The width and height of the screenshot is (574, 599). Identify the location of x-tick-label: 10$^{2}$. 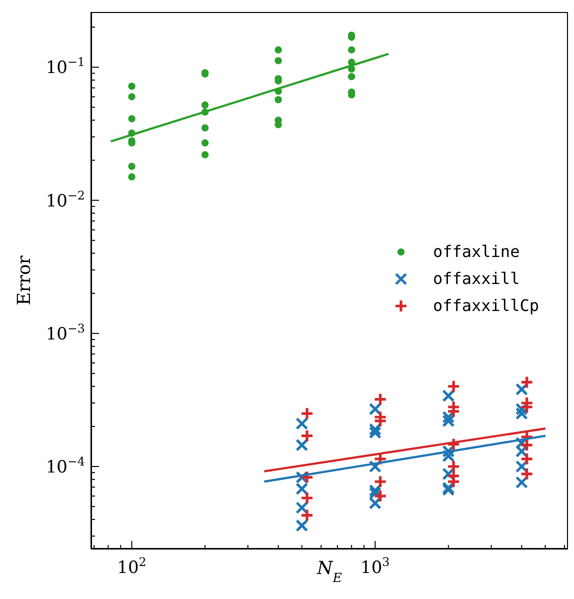
(131, 566).